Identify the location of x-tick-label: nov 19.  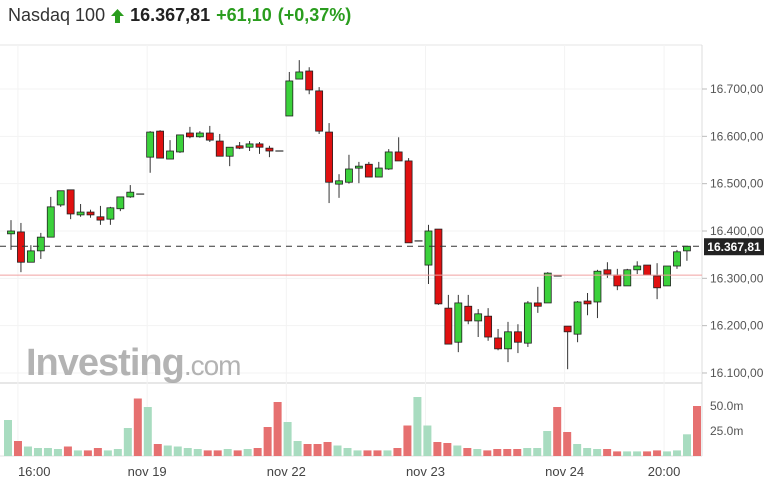
(147, 471).